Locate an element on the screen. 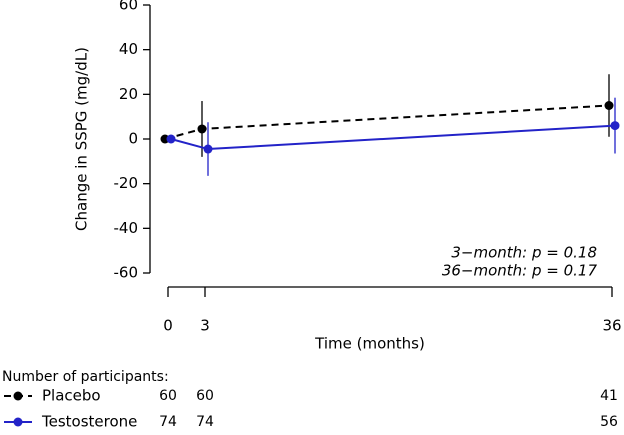  x-tick-label: 36 is located at coordinates (611, 326).